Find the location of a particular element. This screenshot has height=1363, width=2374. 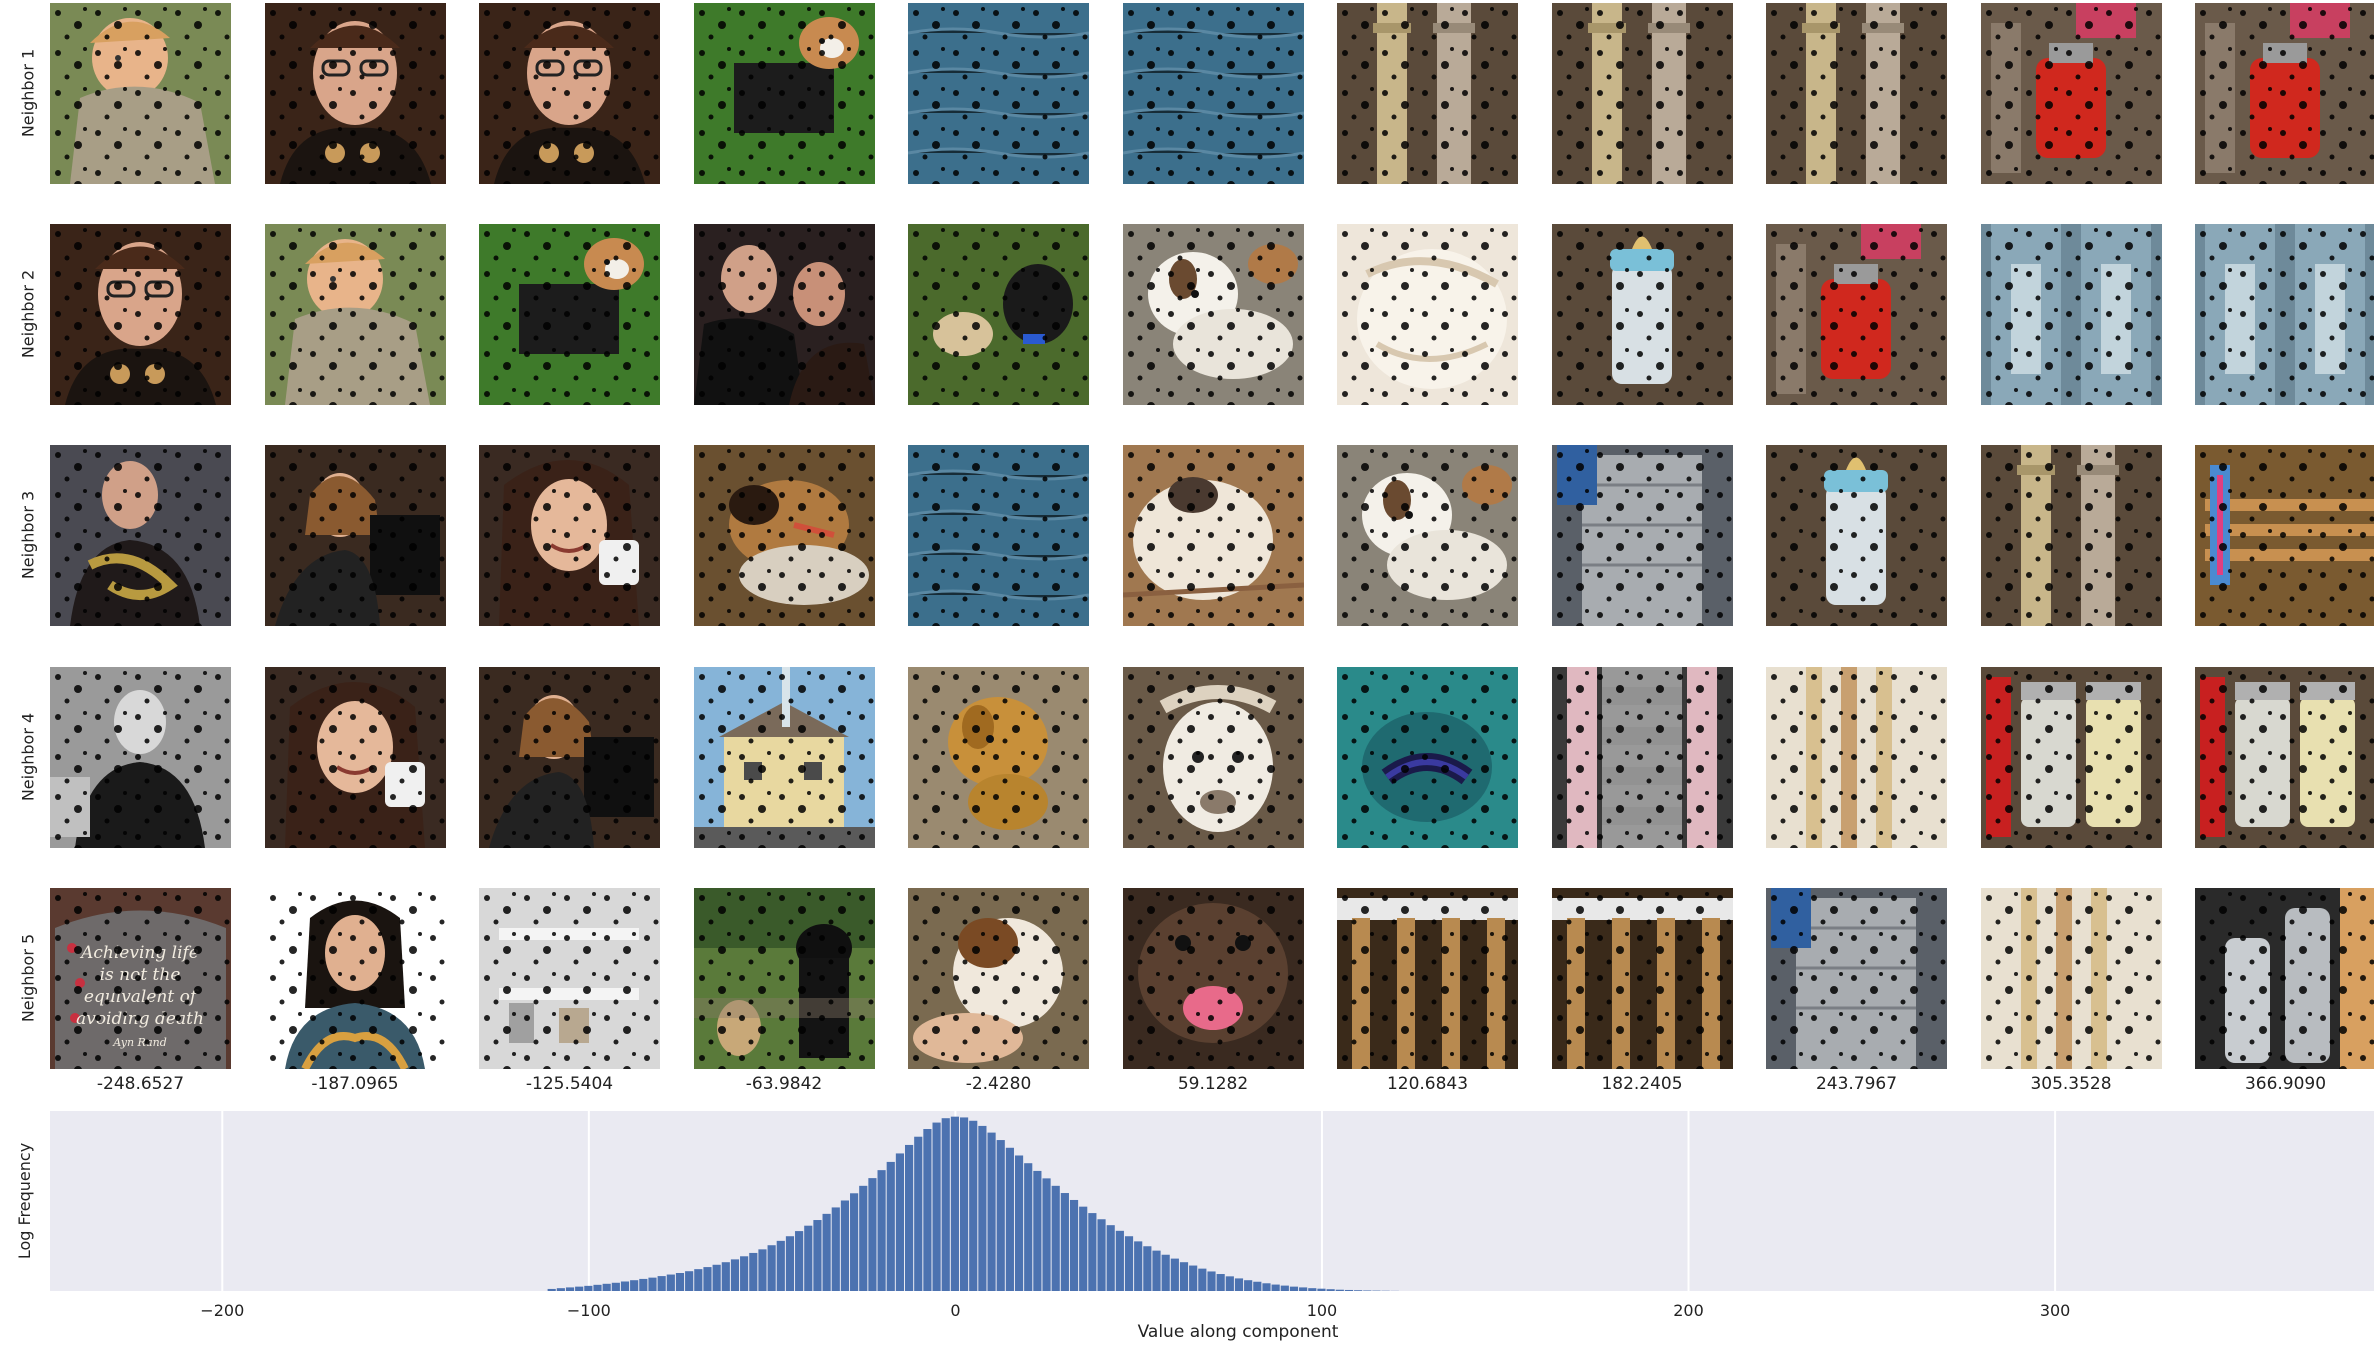

row-label-text: Neighbor 2 is located at coordinates (28, 314).